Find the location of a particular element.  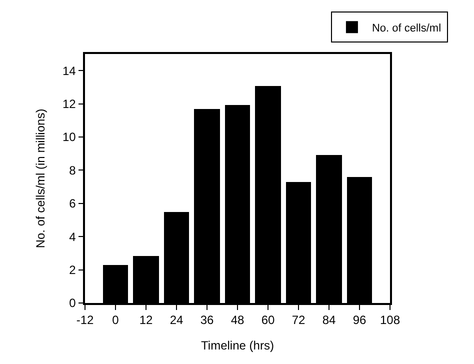

x-tick-label: 12 is located at coordinates (146, 320).